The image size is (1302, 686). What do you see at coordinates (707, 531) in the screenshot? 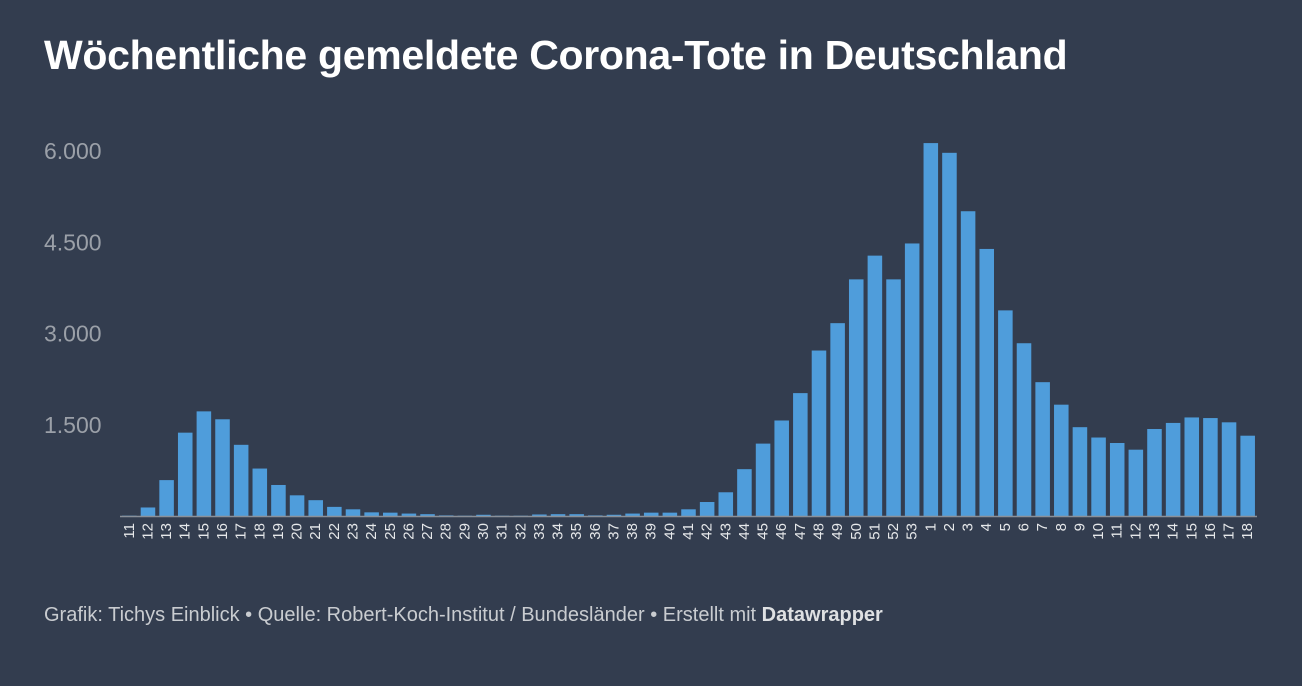
I see `x-tick-label: 42` at bounding box center [707, 531].